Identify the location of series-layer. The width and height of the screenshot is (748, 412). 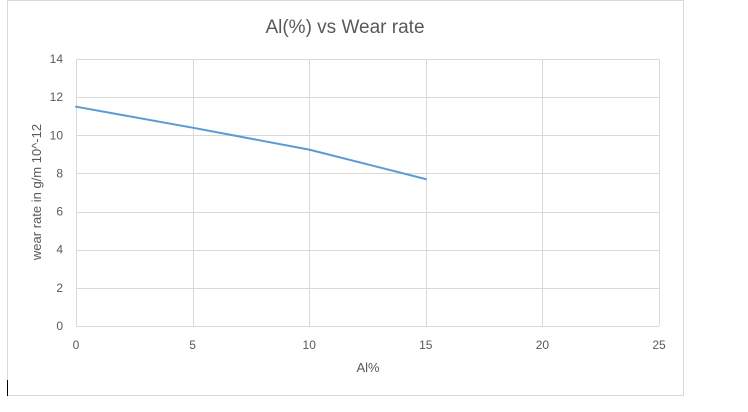
(251, 143).